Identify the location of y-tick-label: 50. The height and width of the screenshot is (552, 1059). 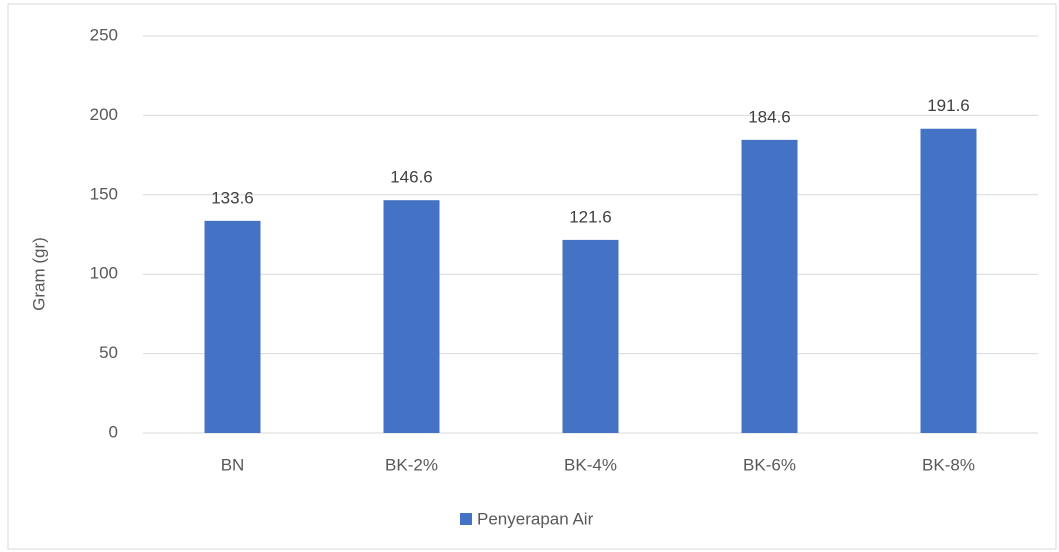
(108, 352).